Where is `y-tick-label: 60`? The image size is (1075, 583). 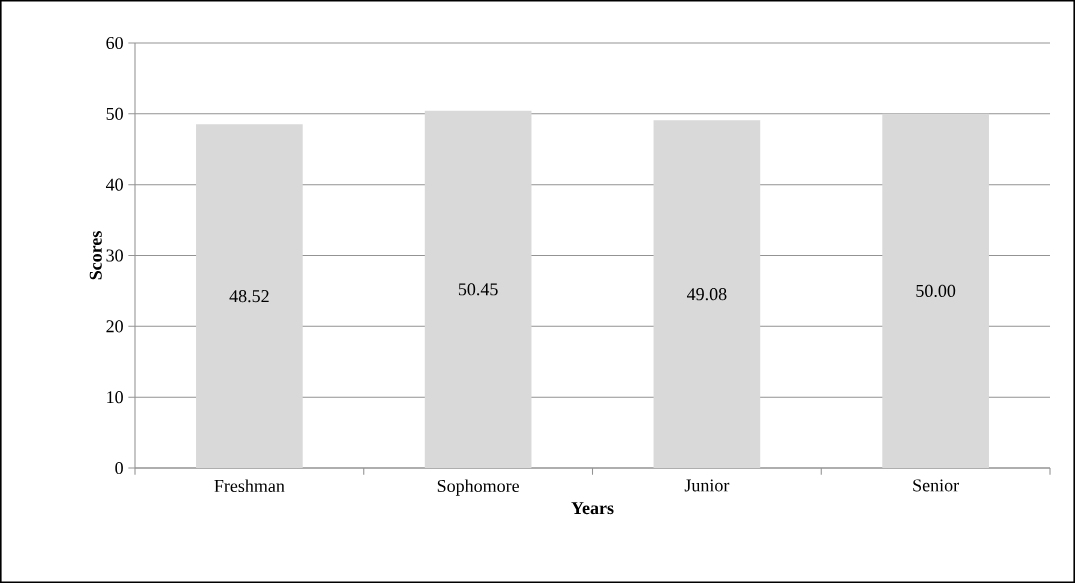
y-tick-label: 60 is located at coordinates (114, 43).